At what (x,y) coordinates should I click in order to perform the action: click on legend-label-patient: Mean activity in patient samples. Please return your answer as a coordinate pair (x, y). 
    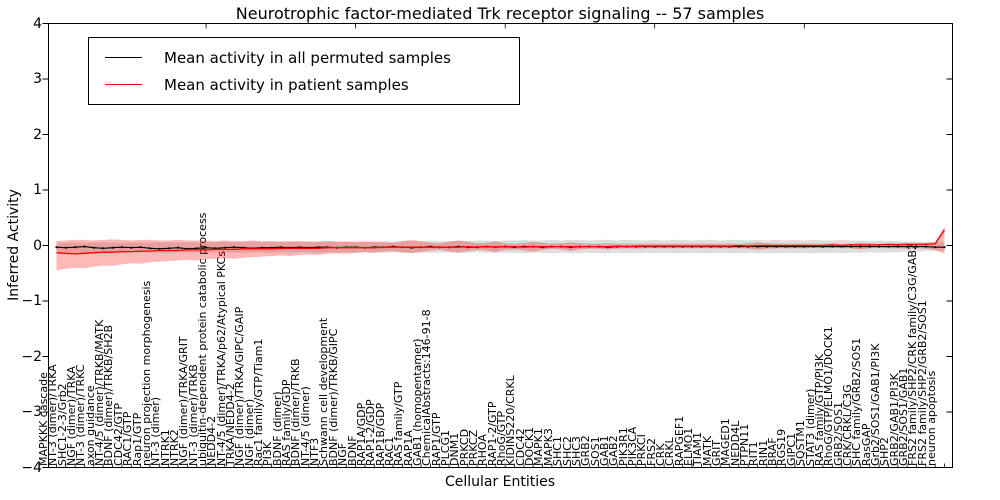
    Looking at the image, I should click on (286, 84).